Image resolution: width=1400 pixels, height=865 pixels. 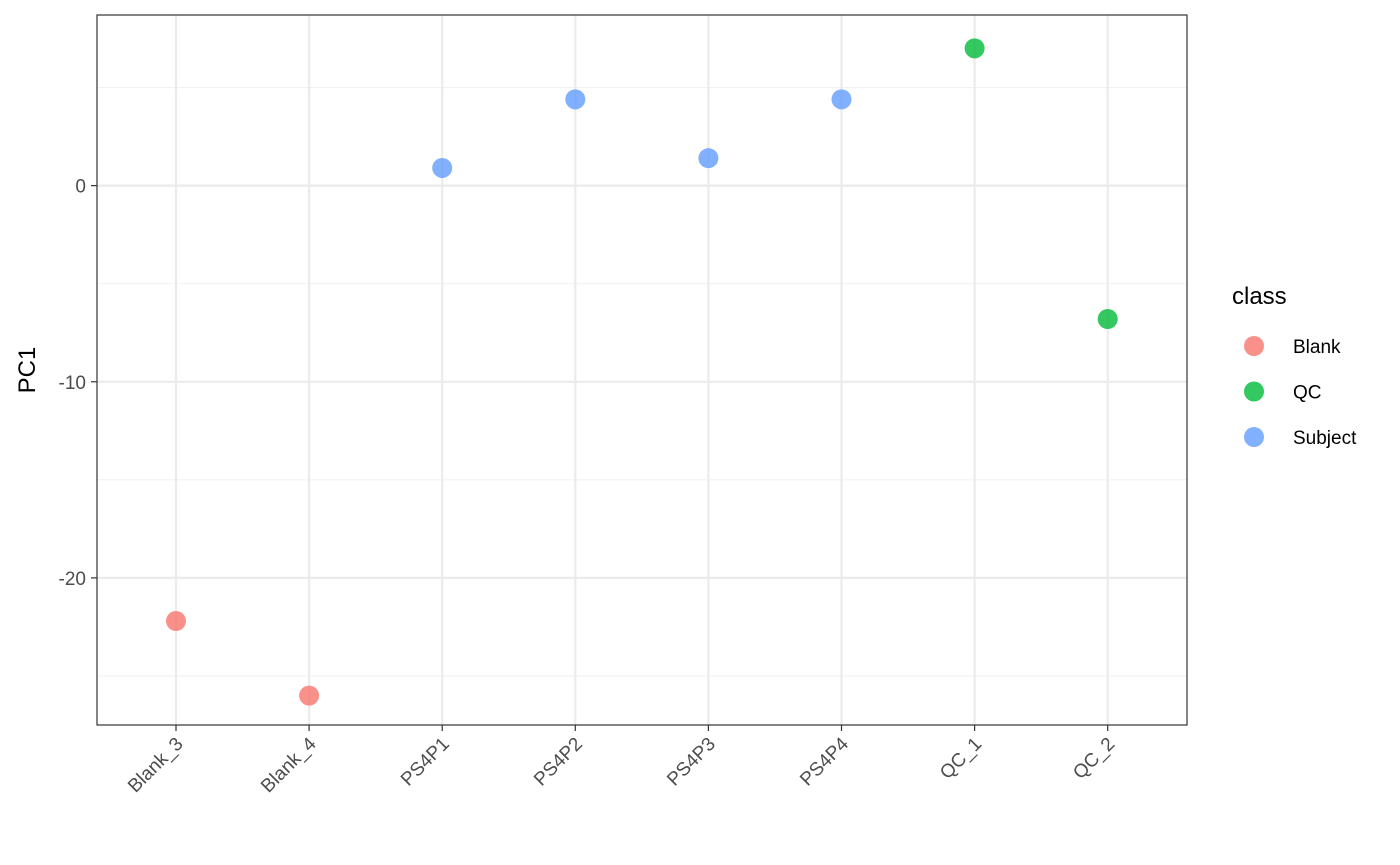 What do you see at coordinates (1307, 393) in the screenshot?
I see `legend-label-qc: QC` at bounding box center [1307, 393].